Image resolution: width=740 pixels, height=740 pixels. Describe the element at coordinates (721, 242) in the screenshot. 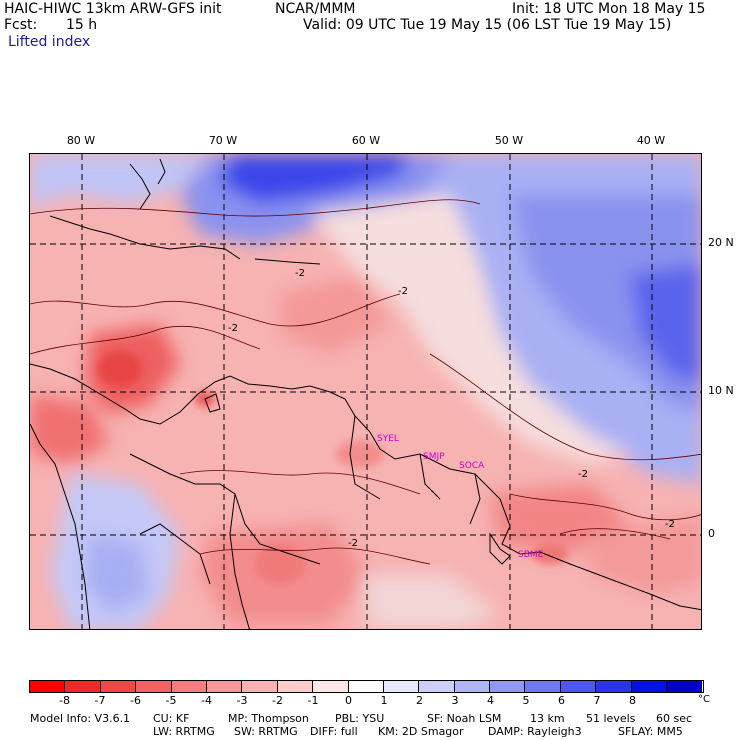

I see `lat-label-20n: 20 N` at that location.